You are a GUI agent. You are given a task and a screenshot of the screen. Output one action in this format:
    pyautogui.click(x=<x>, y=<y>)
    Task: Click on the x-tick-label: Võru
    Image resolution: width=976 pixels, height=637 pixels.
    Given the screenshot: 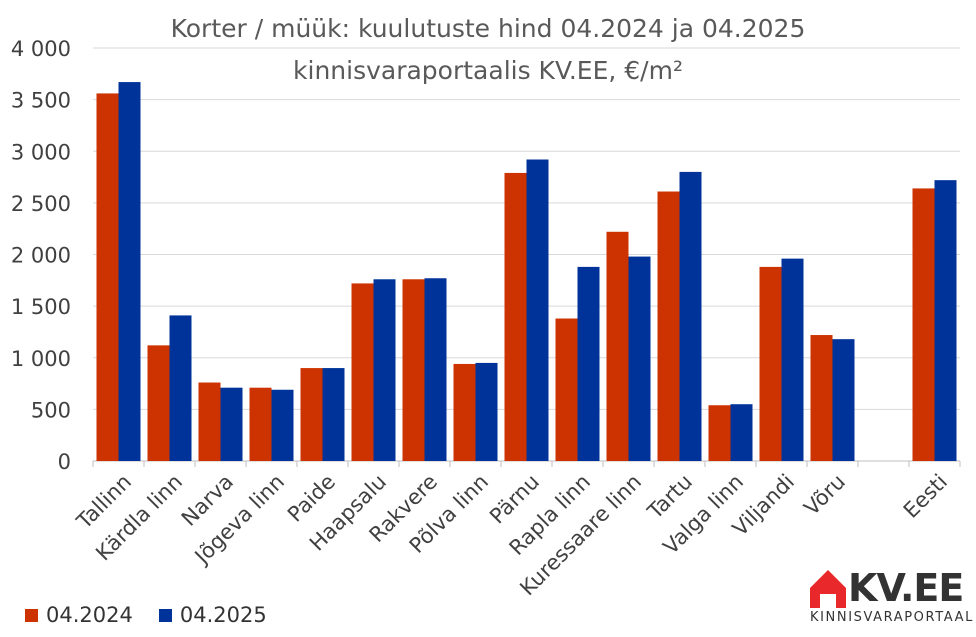 What is the action you would take?
    pyautogui.click(x=824, y=495)
    